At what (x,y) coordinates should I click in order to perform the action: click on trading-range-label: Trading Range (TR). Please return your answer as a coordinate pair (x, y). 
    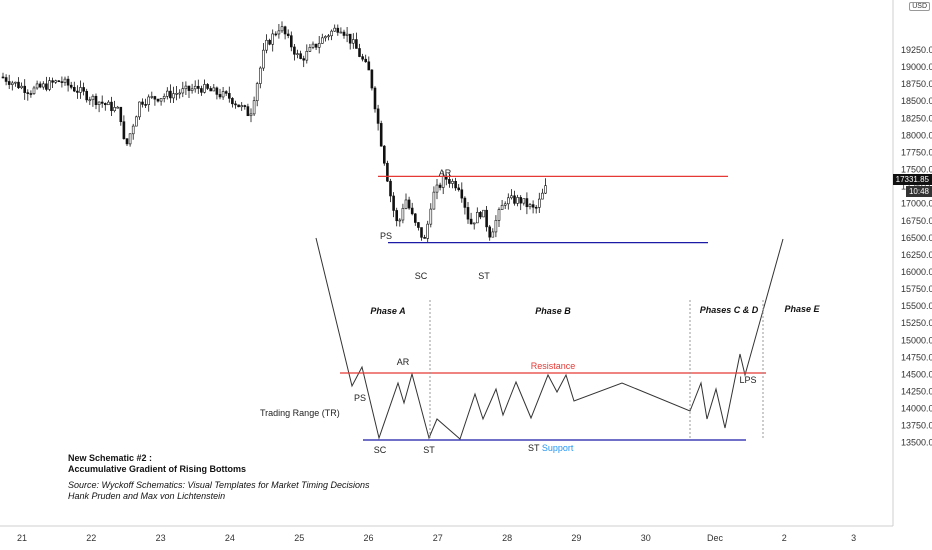
    Looking at the image, I should click on (300, 413).